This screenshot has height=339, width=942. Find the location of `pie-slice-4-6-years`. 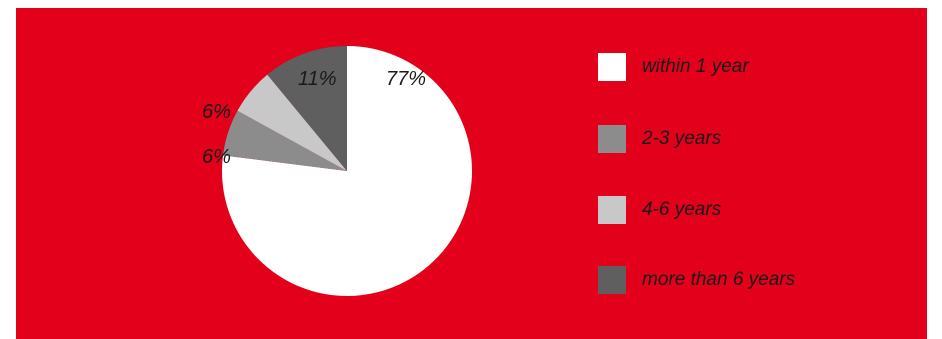

pie-slice-4-6-years is located at coordinates (292, 122).